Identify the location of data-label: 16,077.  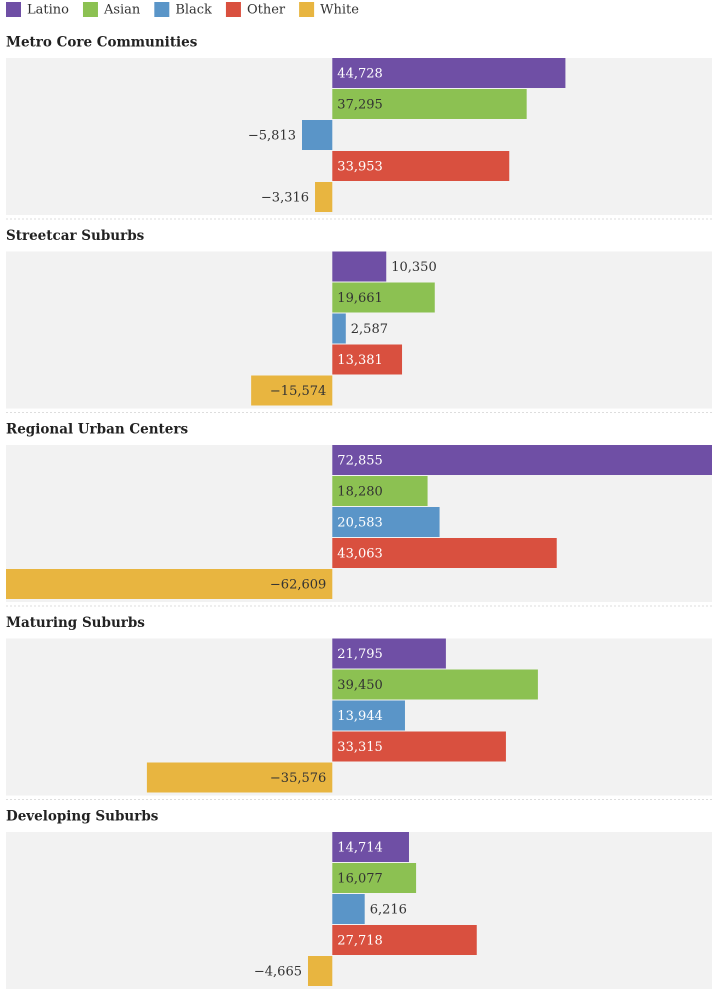
(360, 879).